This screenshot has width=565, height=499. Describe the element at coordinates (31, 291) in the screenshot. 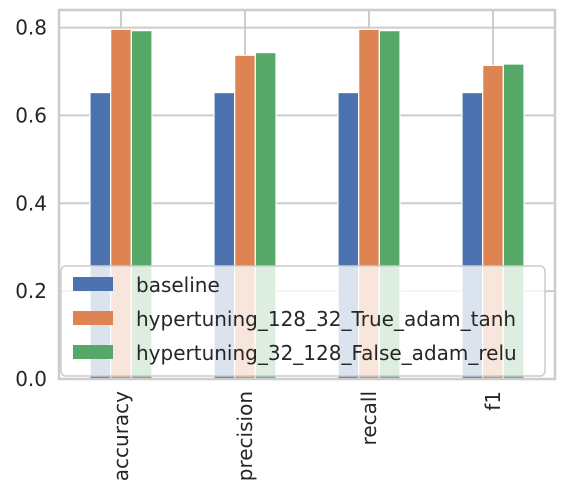

I see `y-tick-label: 0.2` at that location.